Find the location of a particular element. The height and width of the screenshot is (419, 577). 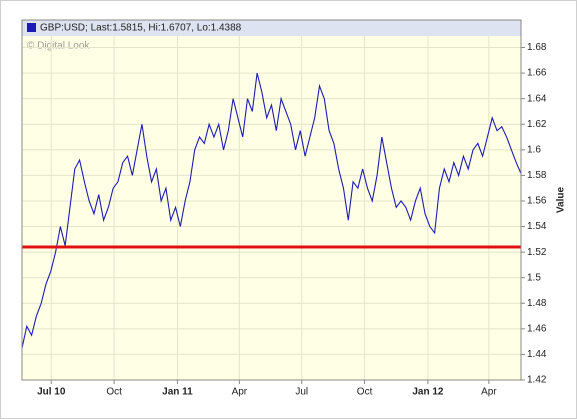

y-axis-label: Value is located at coordinates (561, 200).